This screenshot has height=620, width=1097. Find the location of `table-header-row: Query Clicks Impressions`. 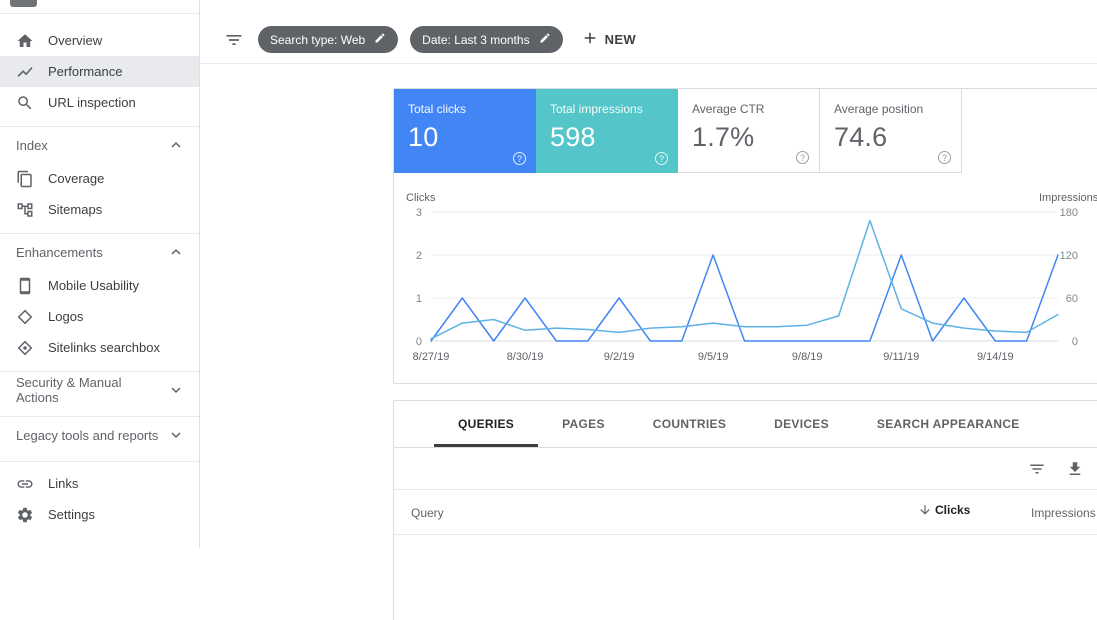

table-header-row: Query Clicks Impressions is located at coordinates (745, 512).